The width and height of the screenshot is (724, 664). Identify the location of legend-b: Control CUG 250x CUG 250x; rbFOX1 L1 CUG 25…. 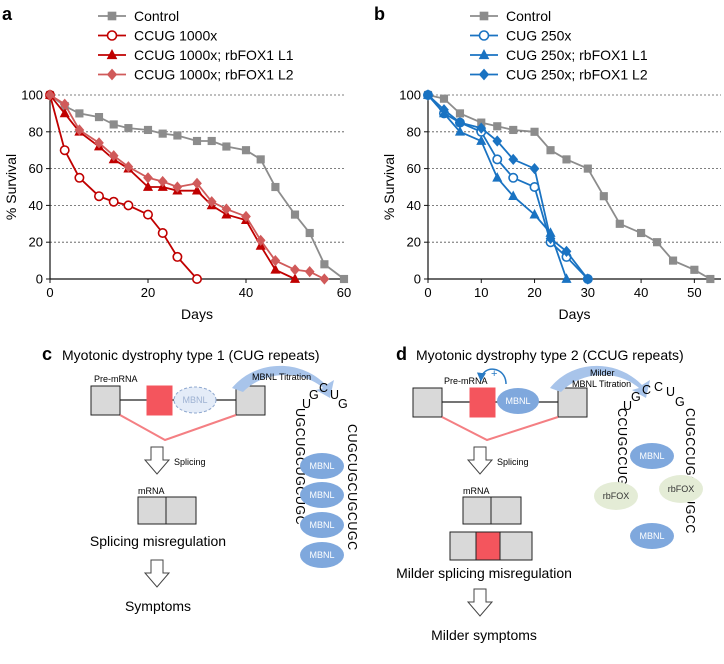
(559, 45).